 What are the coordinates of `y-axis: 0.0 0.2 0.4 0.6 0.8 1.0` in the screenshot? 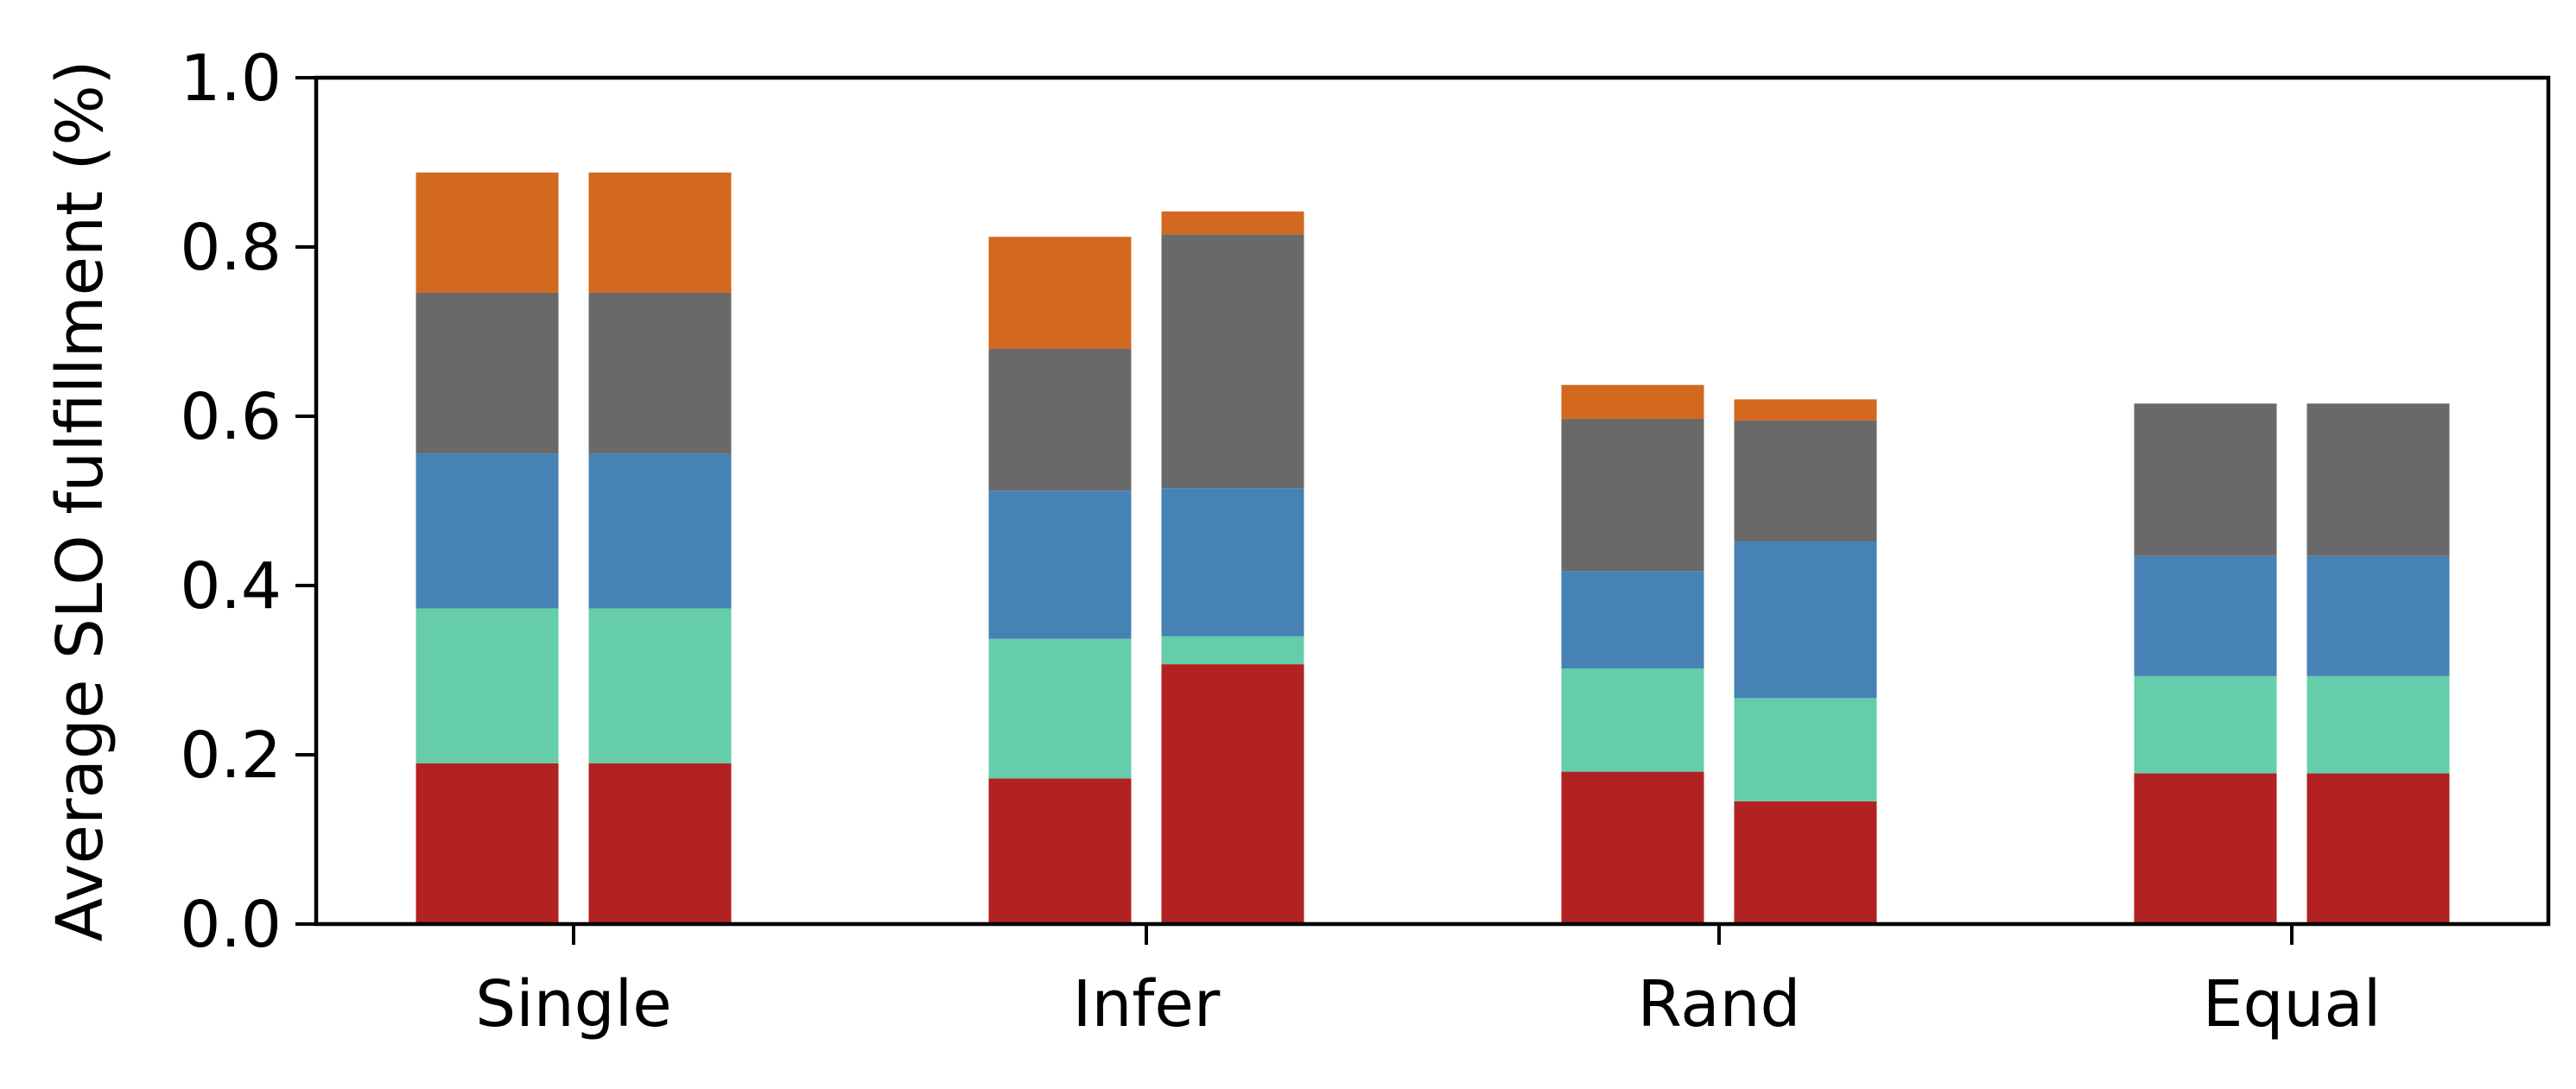 It's located at (248, 501).